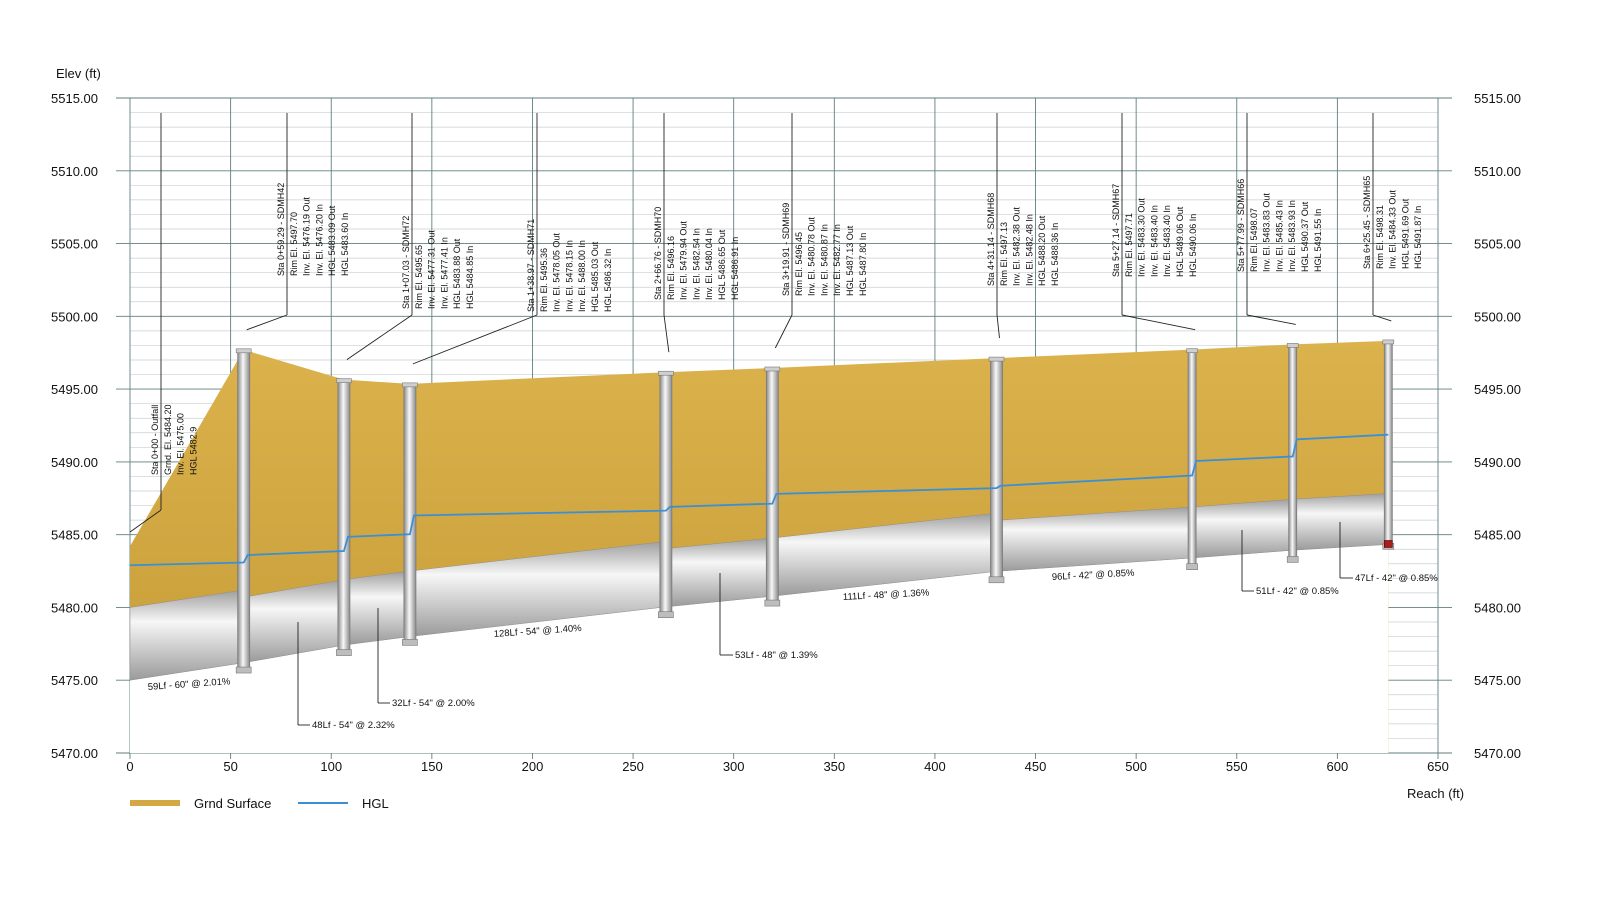 The image size is (1612, 909). What do you see at coordinates (1388, 544) in the screenshot?
I see `outlet-marker` at bounding box center [1388, 544].